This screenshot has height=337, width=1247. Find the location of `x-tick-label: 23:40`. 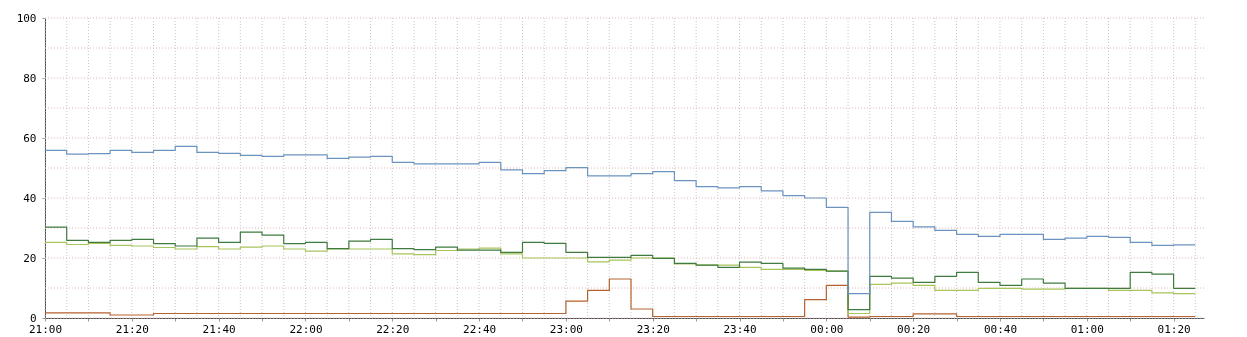

x-tick-label: 23:40 is located at coordinates (740, 329).